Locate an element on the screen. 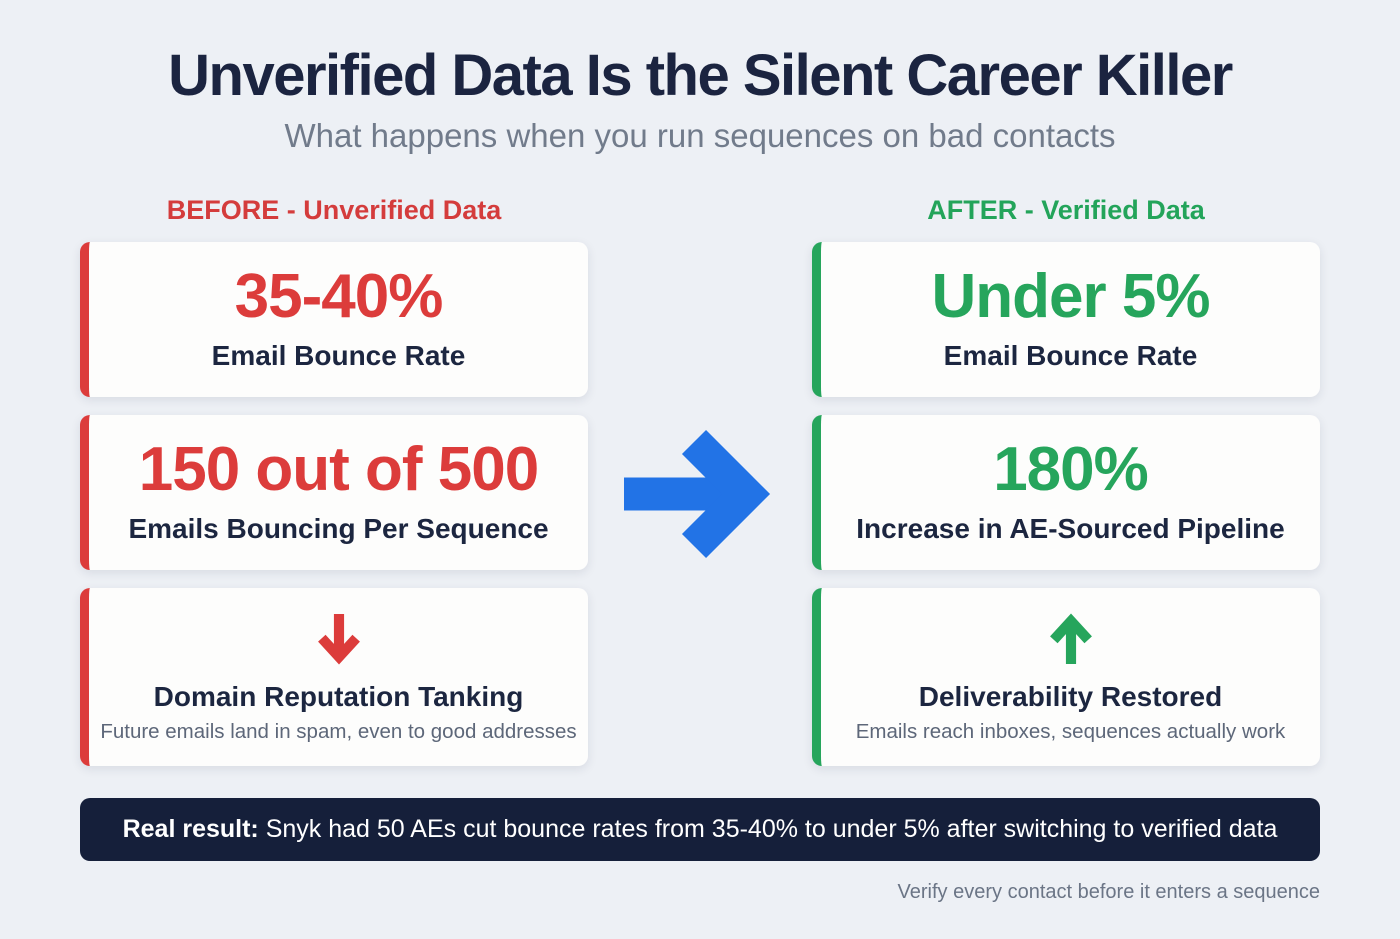 This screenshot has width=1400, height=939. arrow-down-icon is located at coordinates (339, 639).